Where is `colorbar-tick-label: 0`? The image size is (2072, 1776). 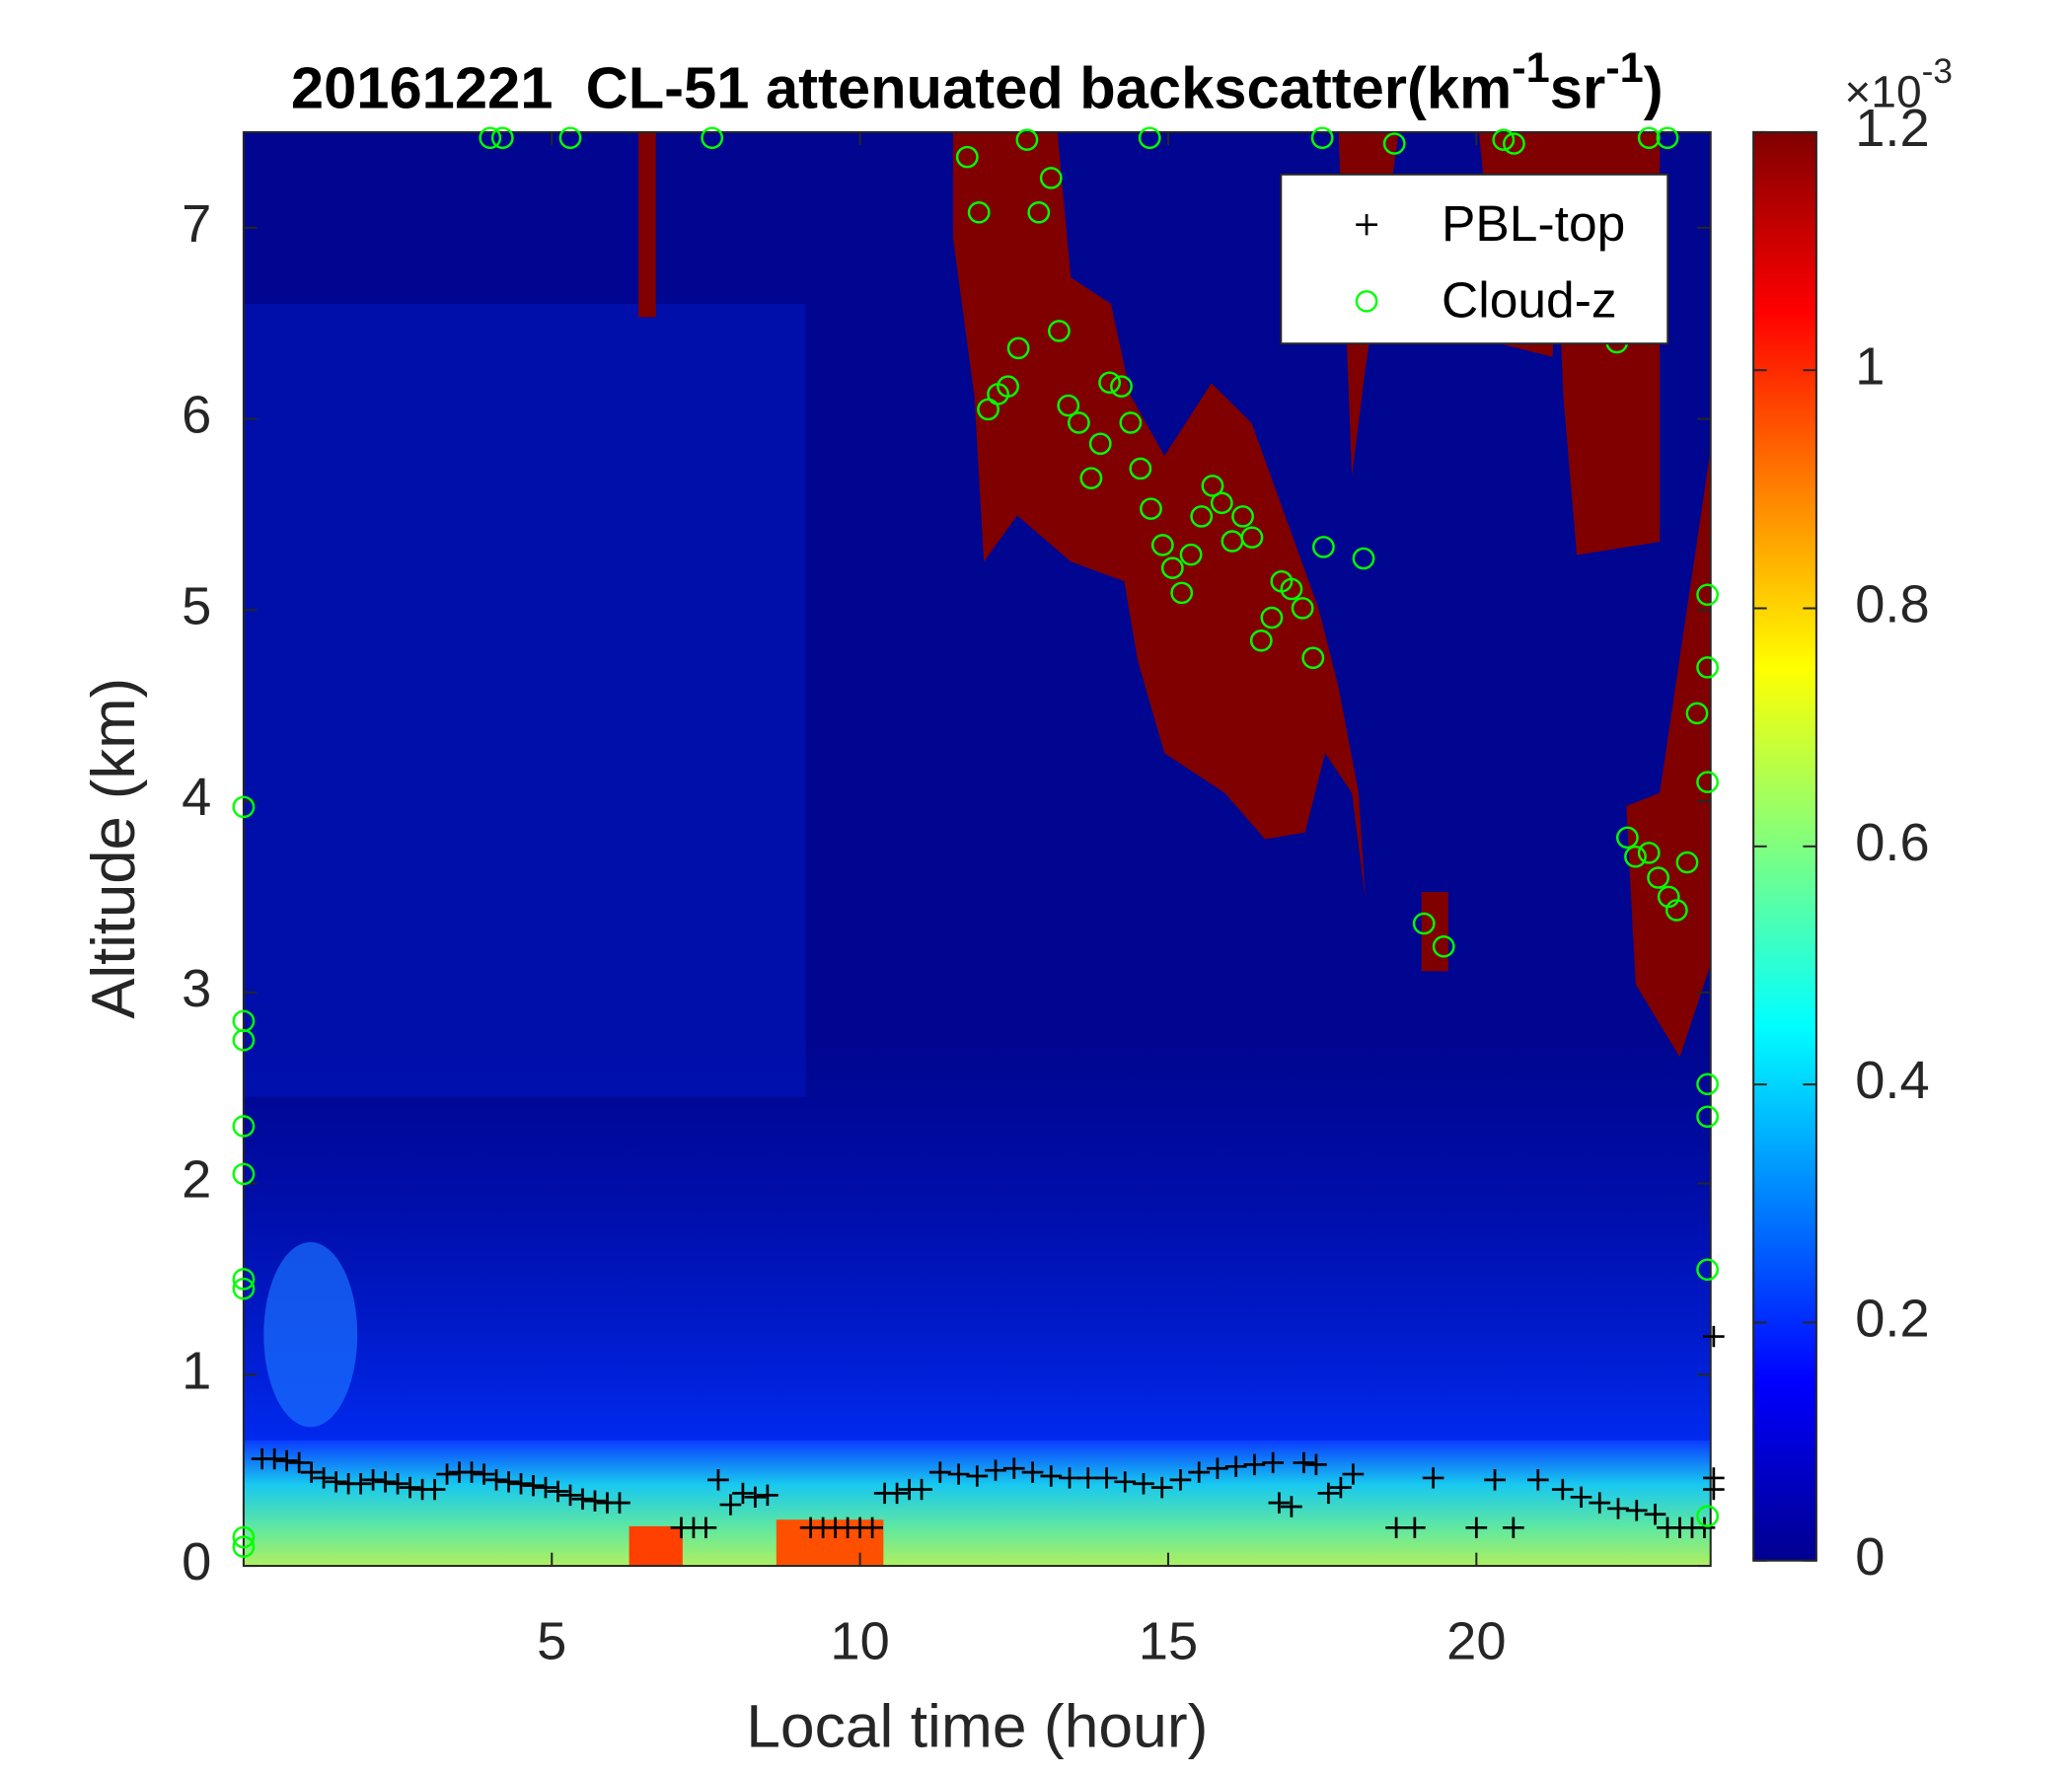
colorbar-tick-label: 0 is located at coordinates (1870, 1557).